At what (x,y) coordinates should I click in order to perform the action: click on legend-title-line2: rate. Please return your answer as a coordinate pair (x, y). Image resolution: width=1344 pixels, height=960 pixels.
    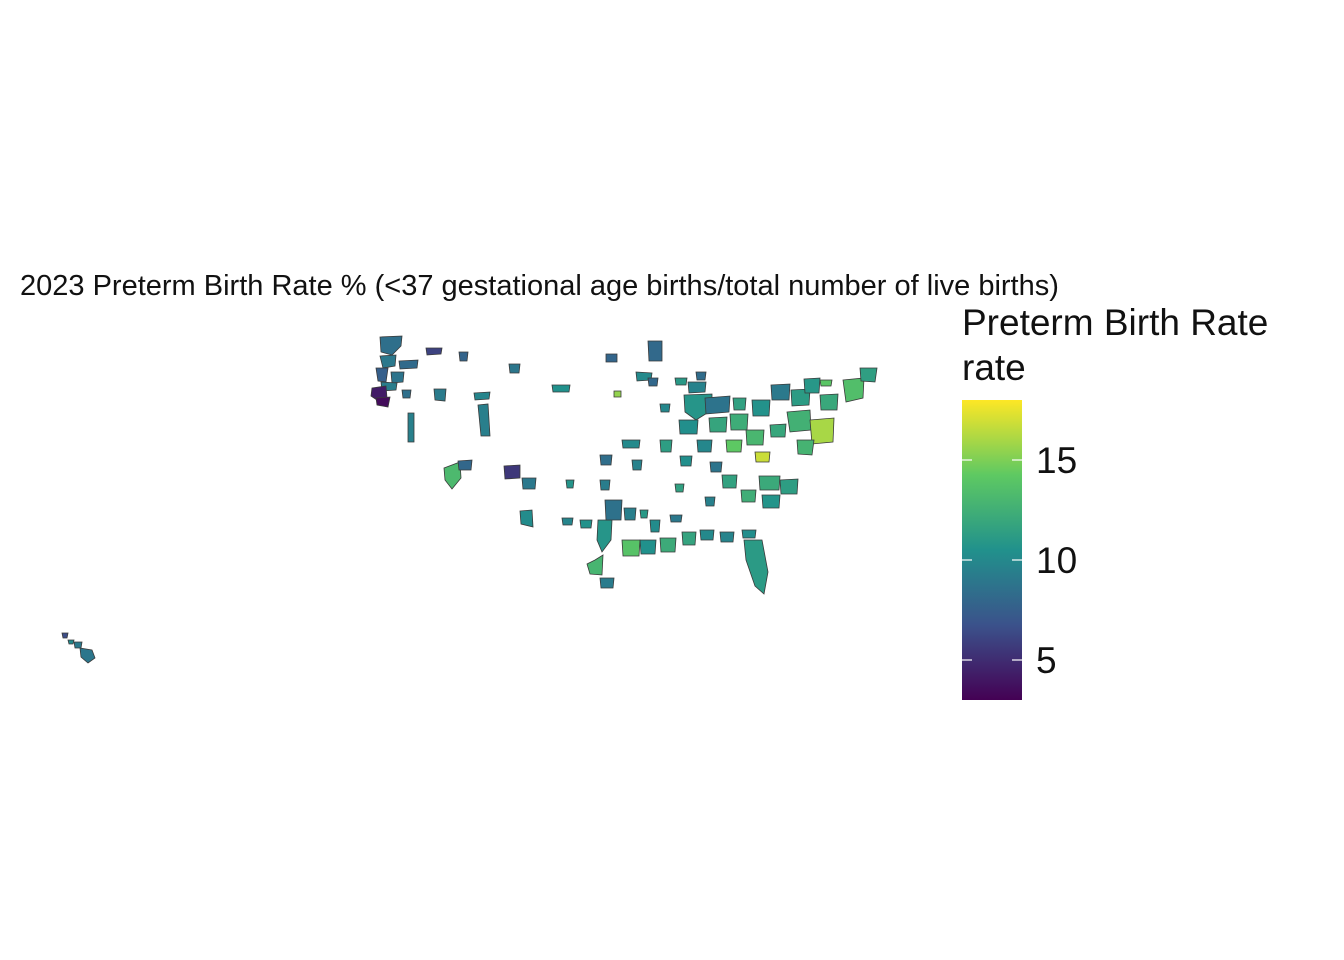
    Looking at the image, I should click on (994, 367).